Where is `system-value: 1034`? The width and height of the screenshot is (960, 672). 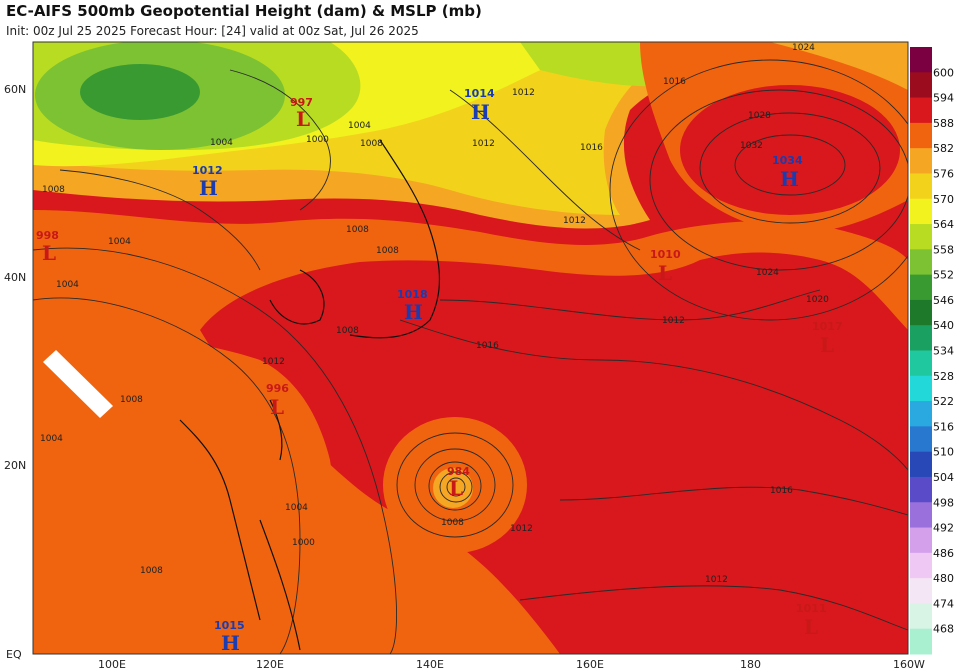 system-value: 1034 is located at coordinates (787, 160).